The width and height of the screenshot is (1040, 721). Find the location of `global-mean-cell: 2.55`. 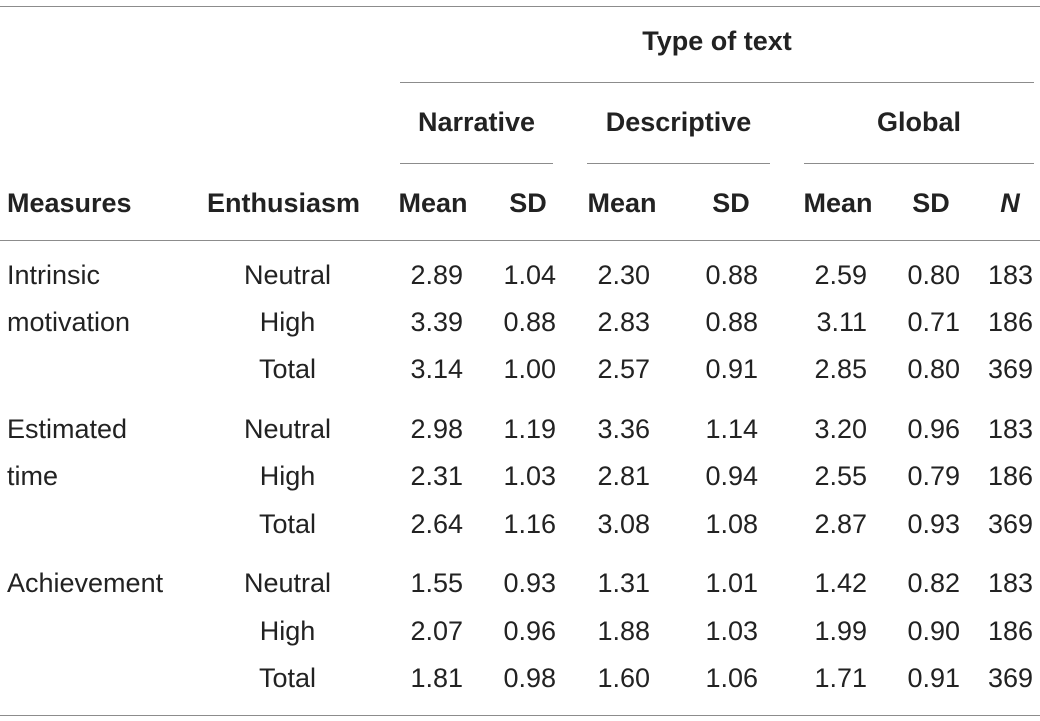

global-mean-cell: 2.55 is located at coordinates (840, 476).